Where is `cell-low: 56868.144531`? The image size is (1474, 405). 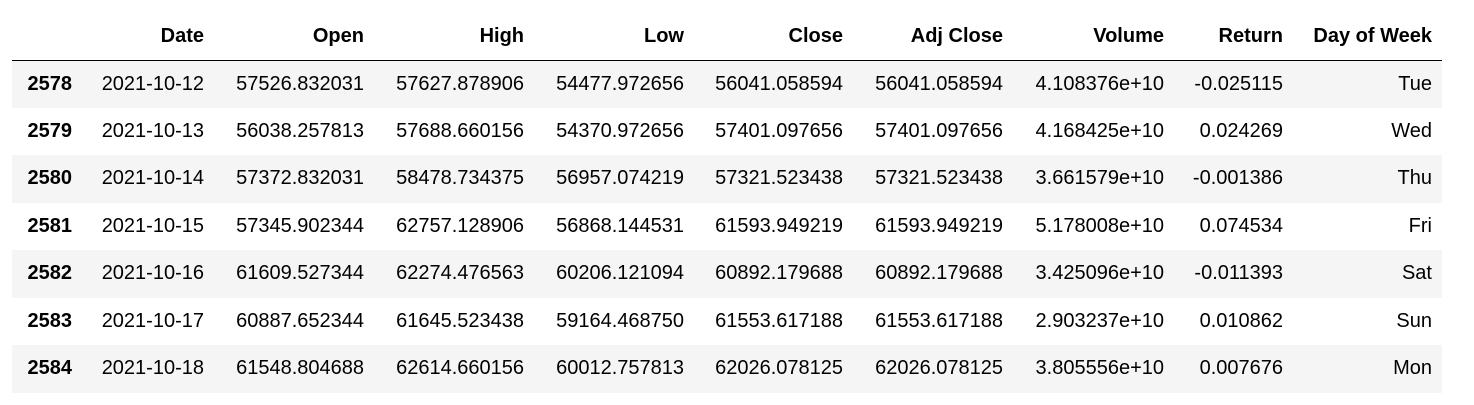 cell-low: 56868.144531 is located at coordinates (620, 225).